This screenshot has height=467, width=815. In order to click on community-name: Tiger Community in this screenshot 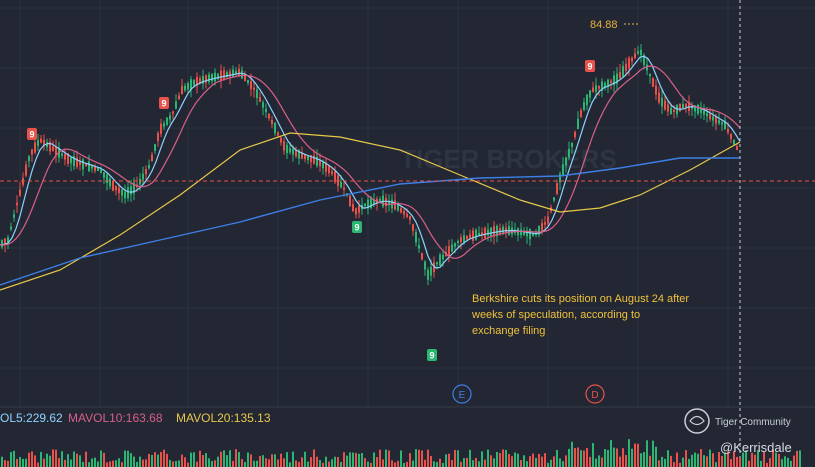, I will do `click(753, 422)`.